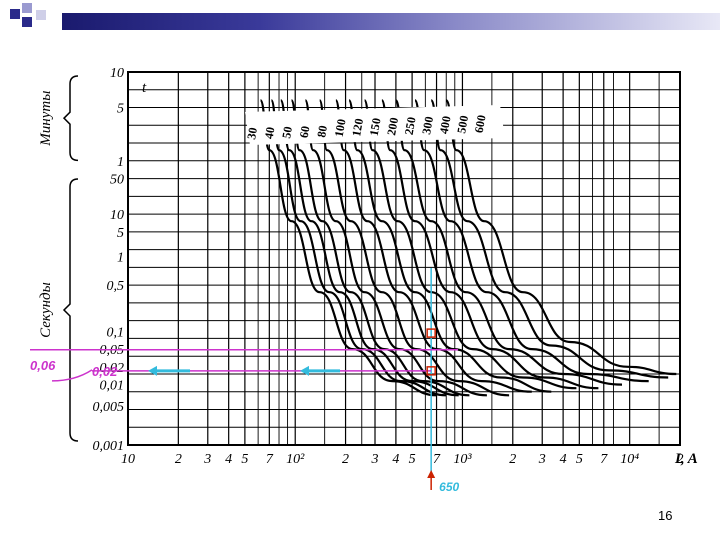  Describe the element at coordinates (391, 21) in the screenshot. I see `header-gradient-bar` at that location.